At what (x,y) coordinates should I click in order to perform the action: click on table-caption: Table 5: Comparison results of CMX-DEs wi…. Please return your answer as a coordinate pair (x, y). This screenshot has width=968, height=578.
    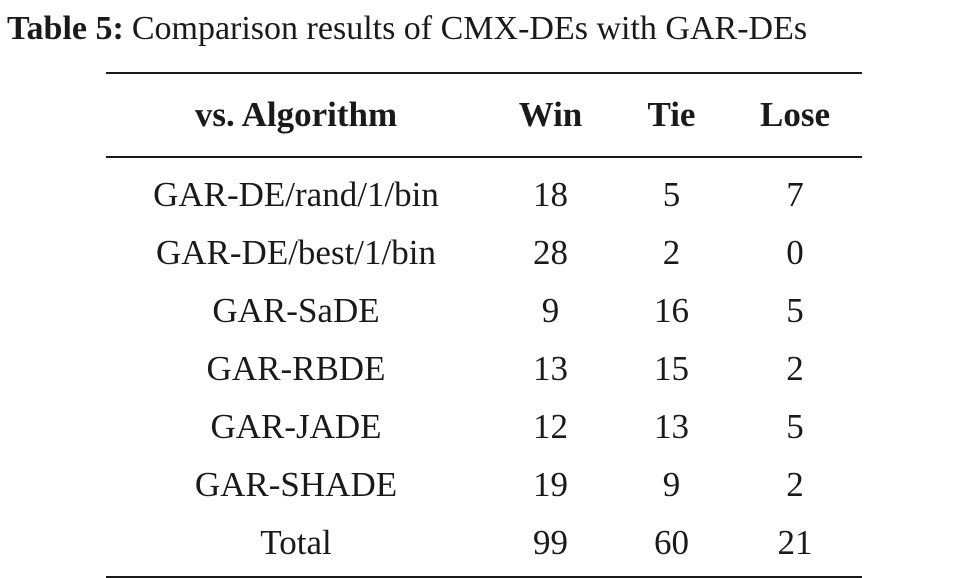
    Looking at the image, I should click on (407, 29).